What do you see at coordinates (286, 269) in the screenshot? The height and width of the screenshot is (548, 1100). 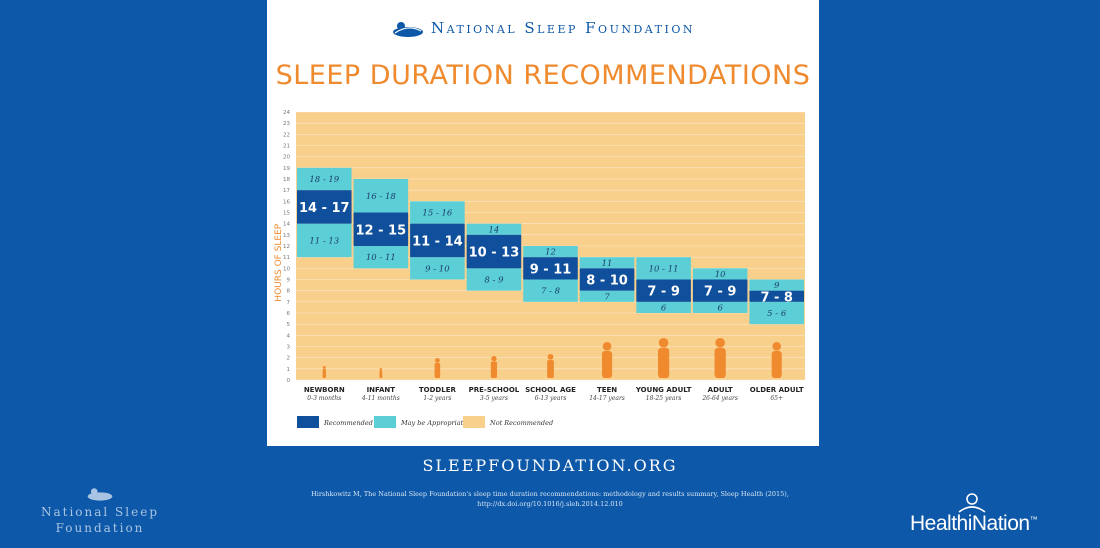 I see `y-tick-label: 10` at bounding box center [286, 269].